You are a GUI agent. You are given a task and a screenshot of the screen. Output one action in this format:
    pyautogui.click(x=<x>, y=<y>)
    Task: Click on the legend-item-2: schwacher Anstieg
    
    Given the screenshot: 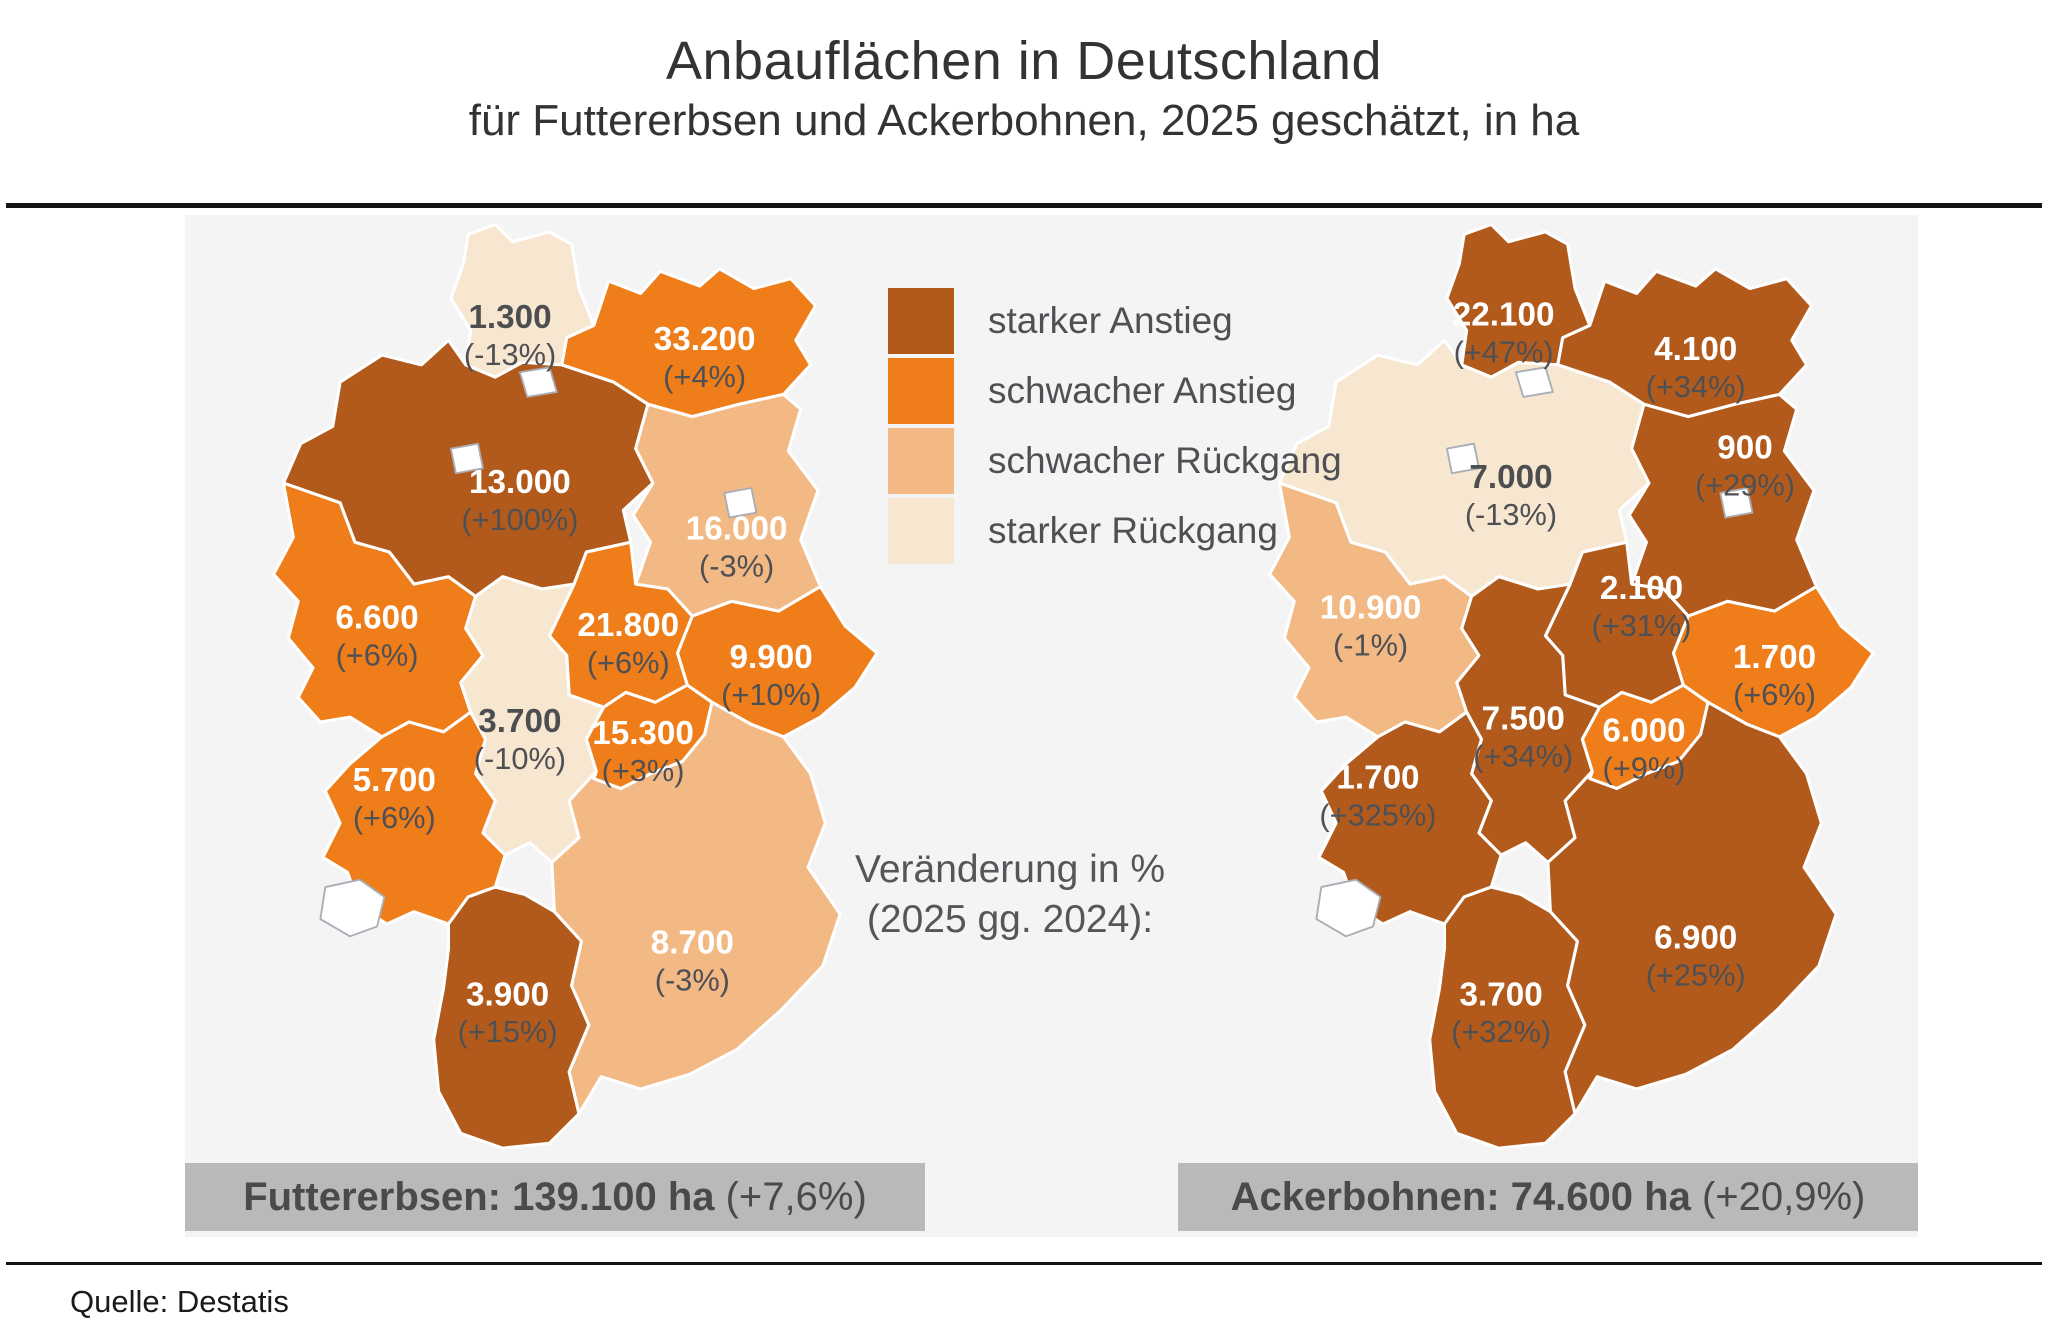 What is the action you would take?
    pyautogui.click(x=1115, y=391)
    